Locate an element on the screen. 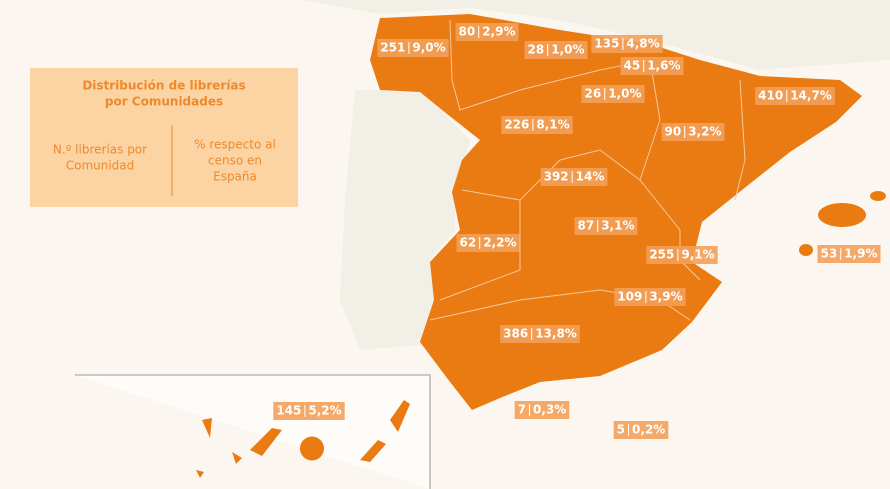 This screenshot has width=890, height=489. region-label: 90 3,2% is located at coordinates (693, 132).